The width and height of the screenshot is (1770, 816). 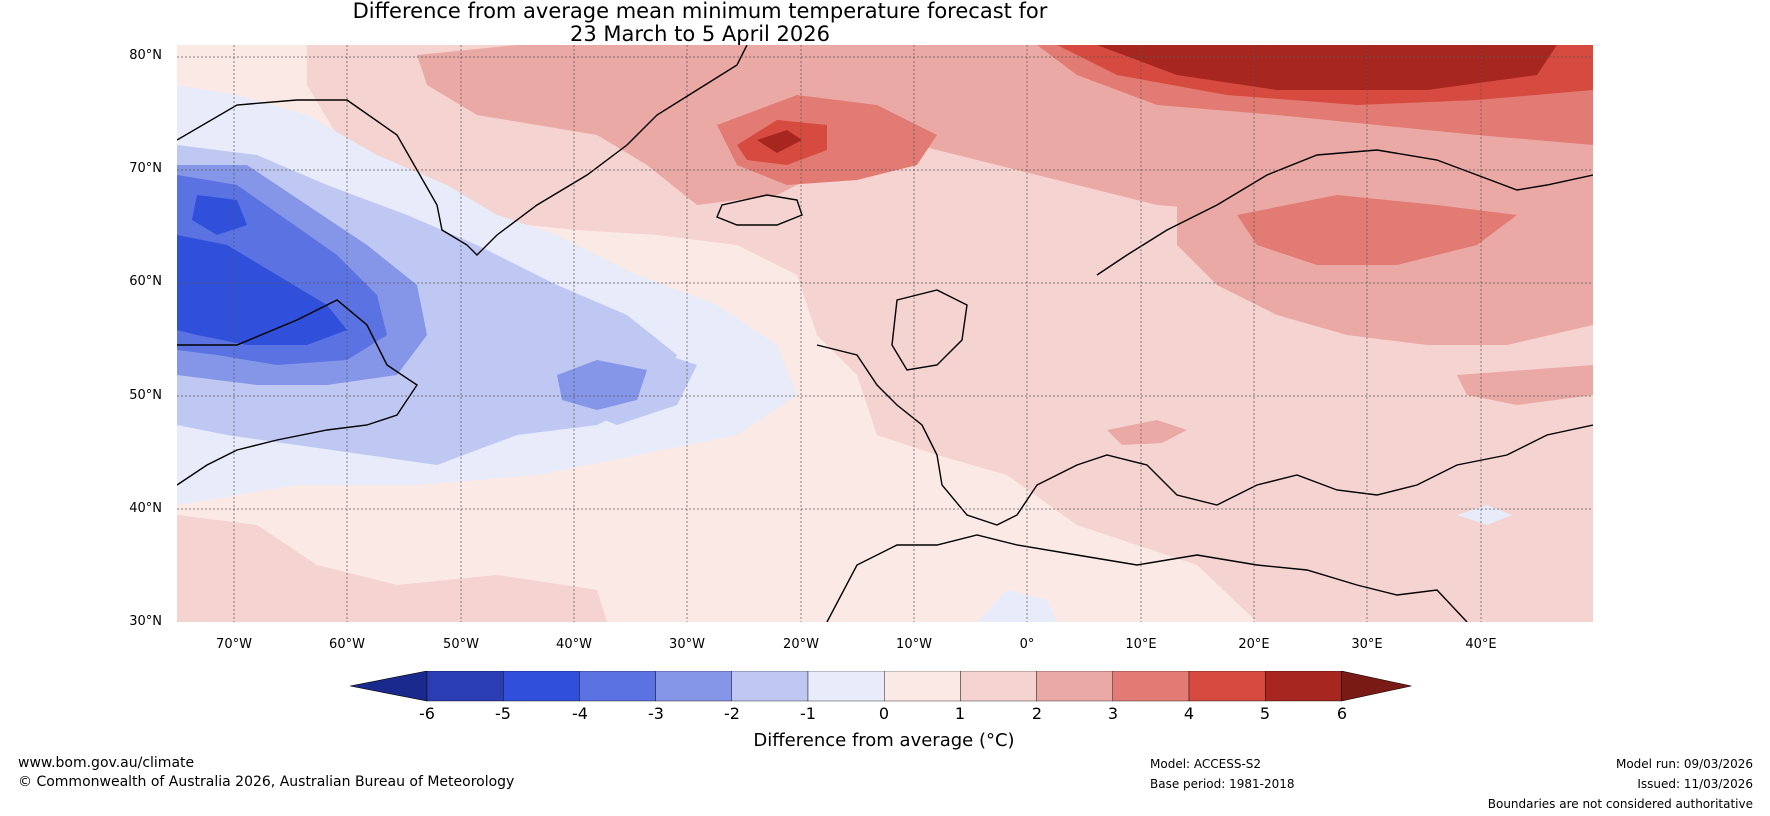 What do you see at coordinates (262, 290) in the screenshot?
I see `anomaly-neg5-neg4` at bounding box center [262, 290].